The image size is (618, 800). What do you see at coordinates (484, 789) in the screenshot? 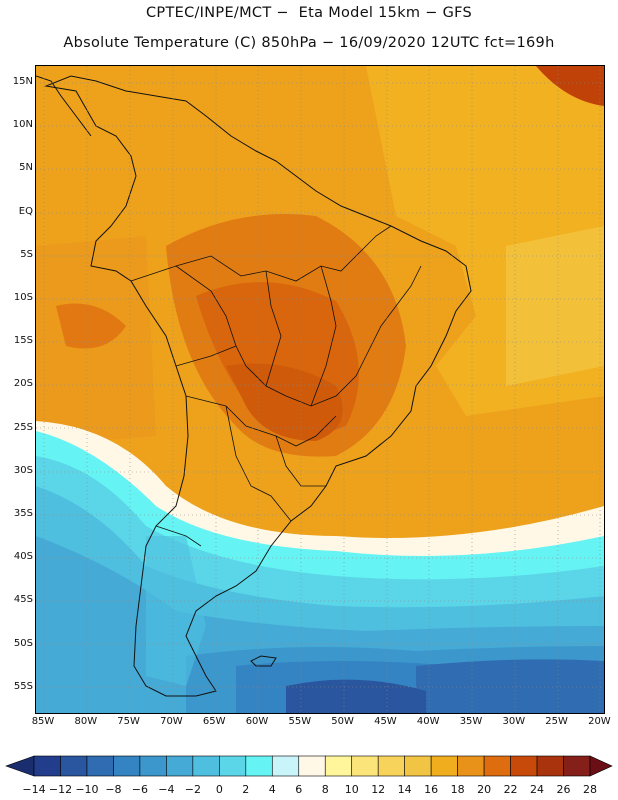
I see `colorbar-tick-label: 20` at bounding box center [484, 789].